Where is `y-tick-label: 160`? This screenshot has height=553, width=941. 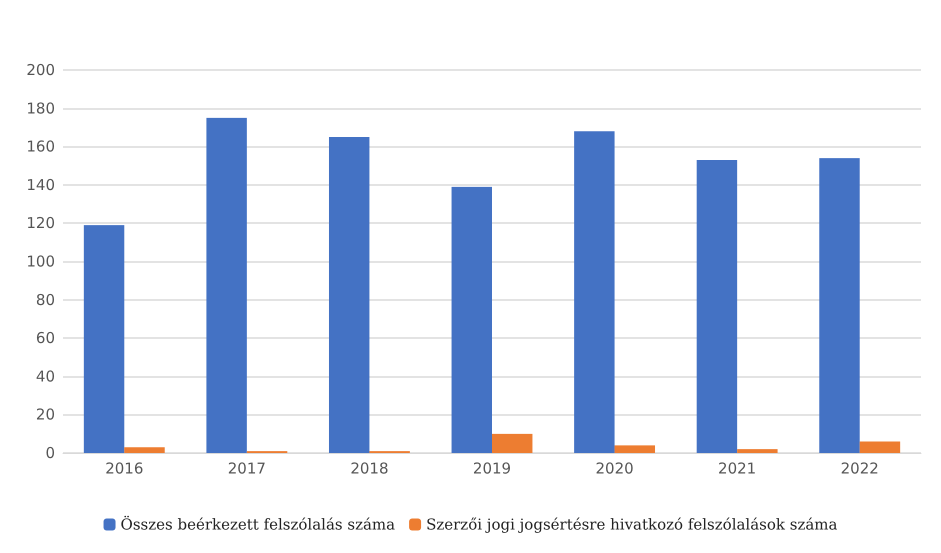 y-tick-label: 160 is located at coordinates (40, 147).